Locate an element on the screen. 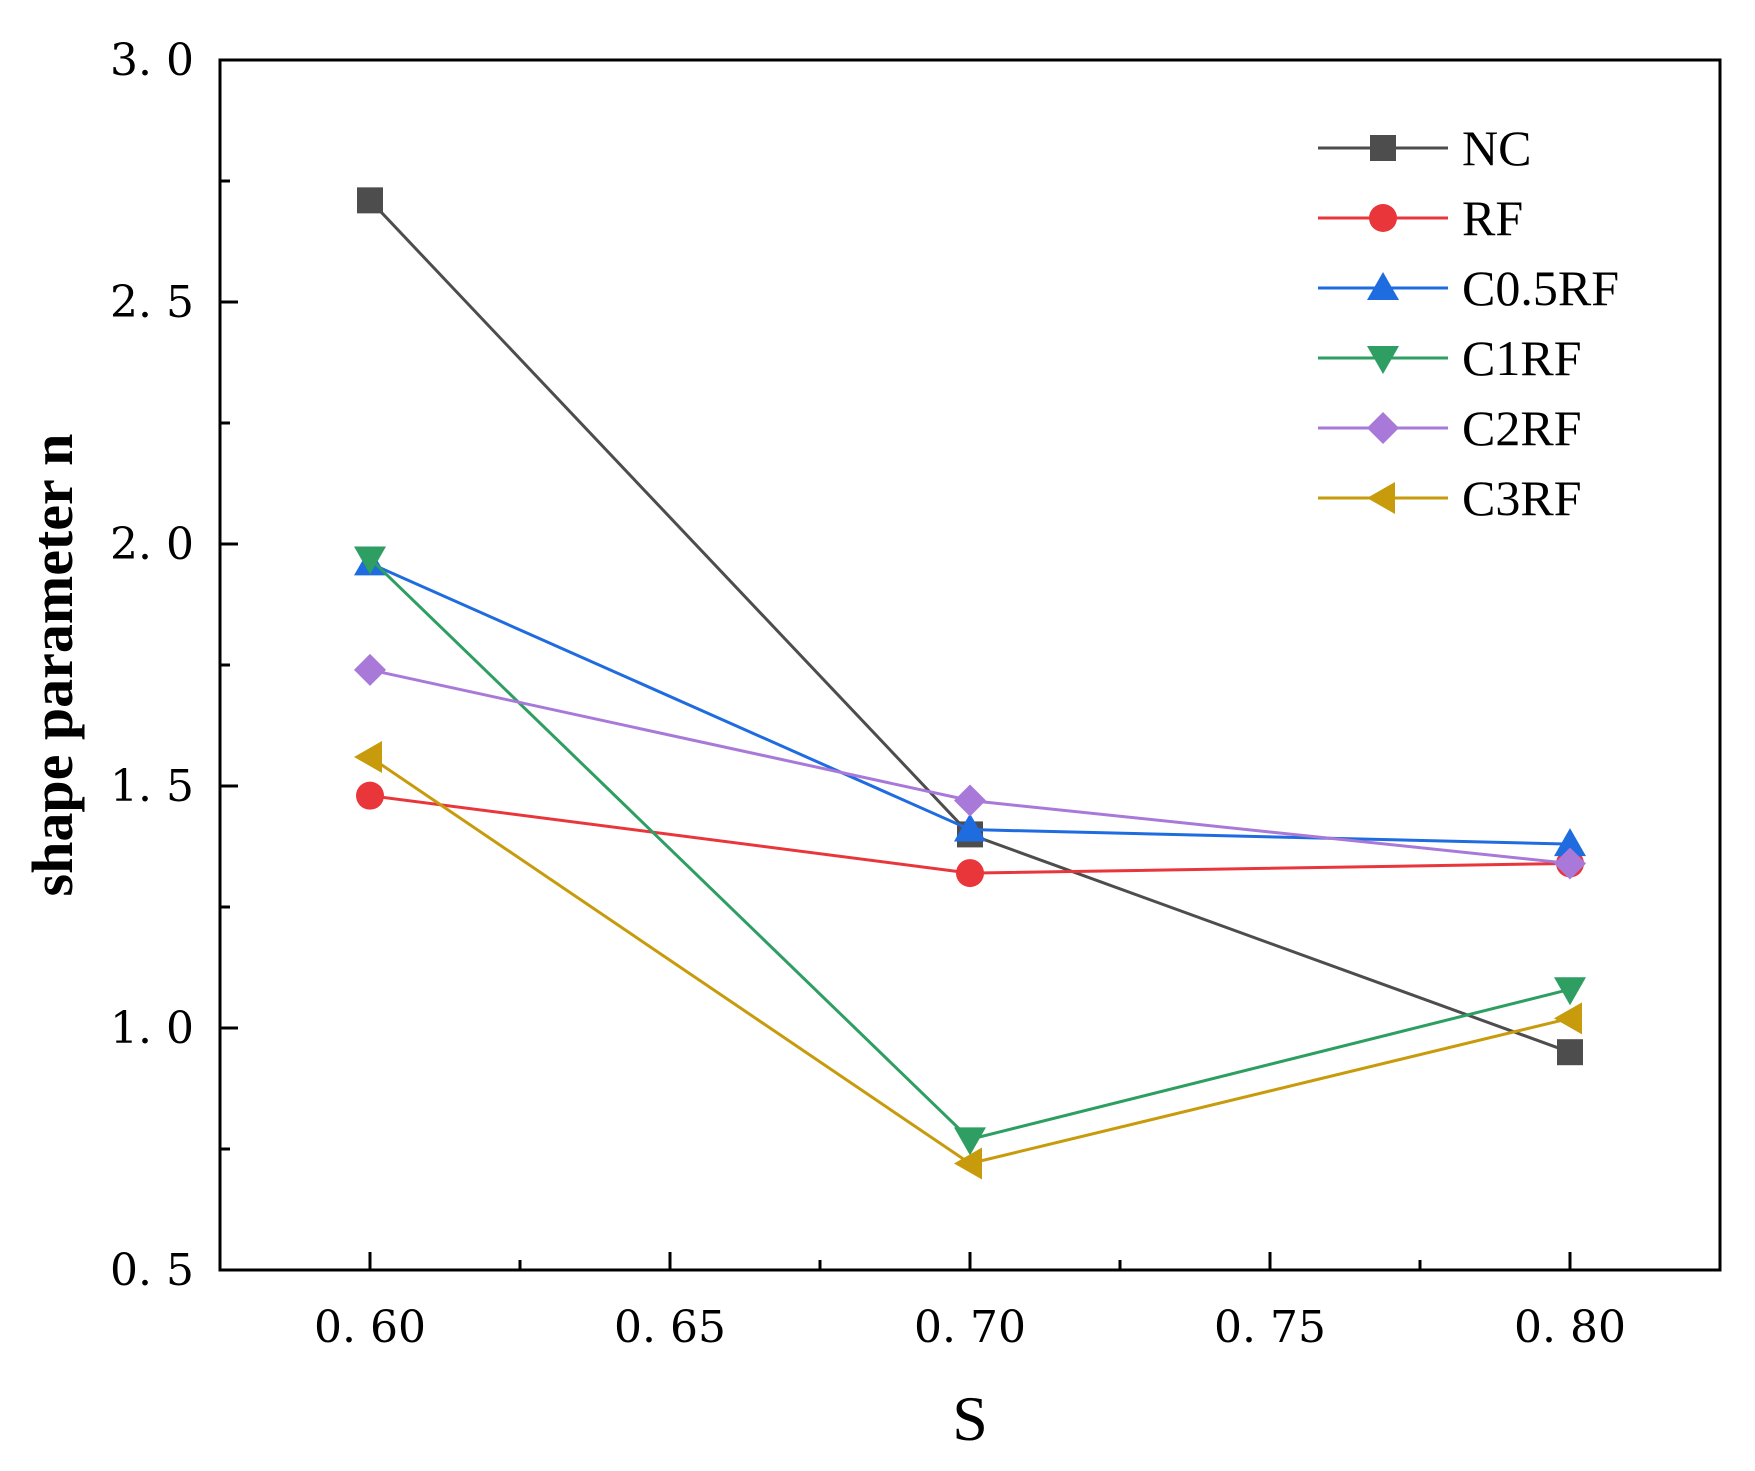 This screenshot has height=1471, width=1755. legend-item-c1rf: C1RF is located at coordinates (1450, 358).